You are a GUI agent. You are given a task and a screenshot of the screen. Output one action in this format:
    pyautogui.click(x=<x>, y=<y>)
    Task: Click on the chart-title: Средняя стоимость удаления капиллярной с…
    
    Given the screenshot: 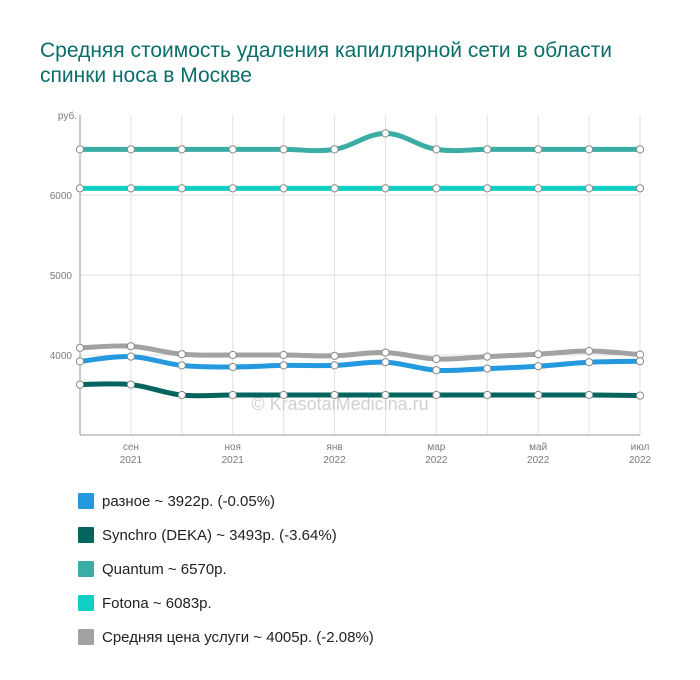 What is the action you would take?
    pyautogui.click(x=326, y=63)
    